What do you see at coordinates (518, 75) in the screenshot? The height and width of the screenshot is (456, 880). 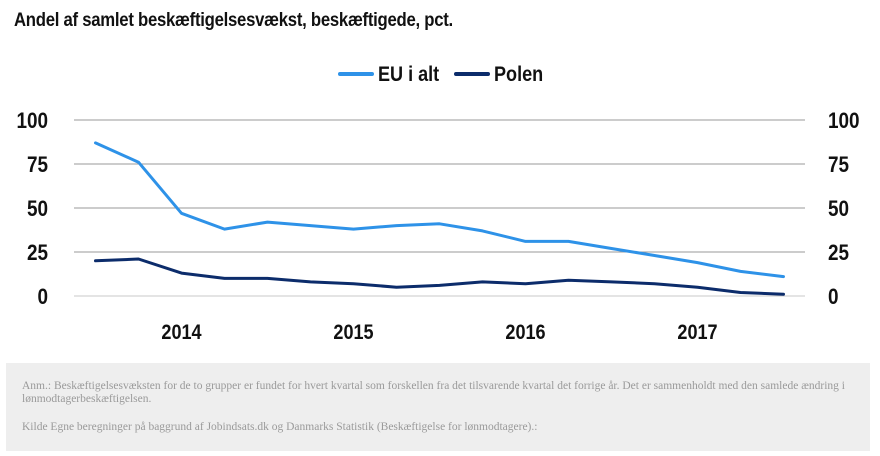 I see `legend-label: Polen` at bounding box center [518, 75].